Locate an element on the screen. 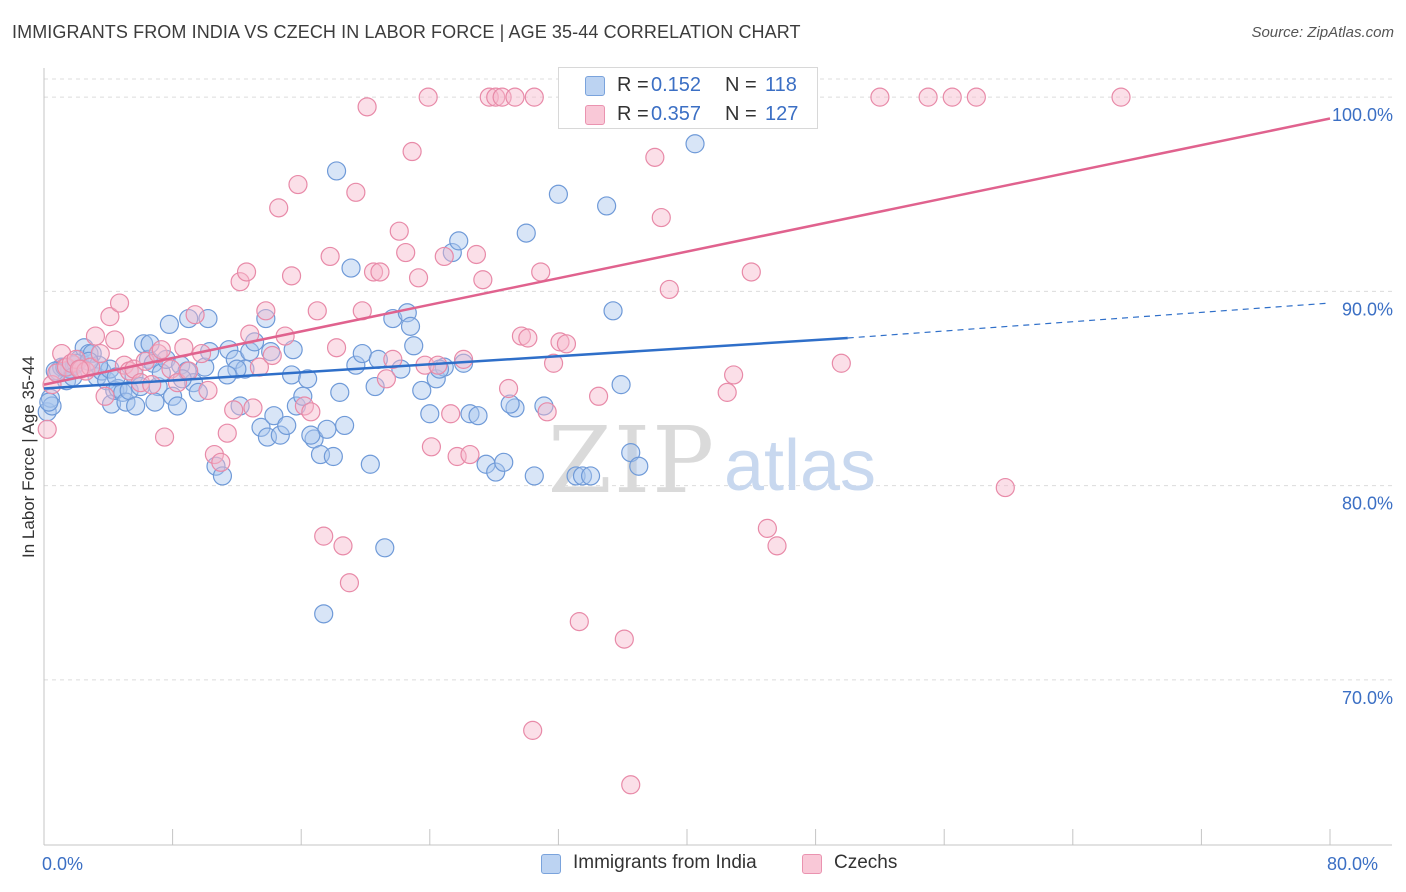 Image resolution: width=1406 pixels, height=892 pixels. y-tick-label: 100.0% is located at coordinates (1362, 115).